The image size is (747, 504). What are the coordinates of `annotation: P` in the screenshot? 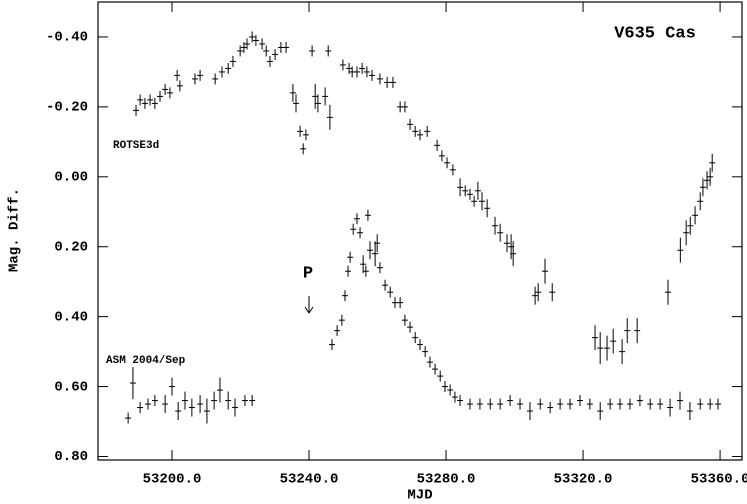 It's located at (308, 273).